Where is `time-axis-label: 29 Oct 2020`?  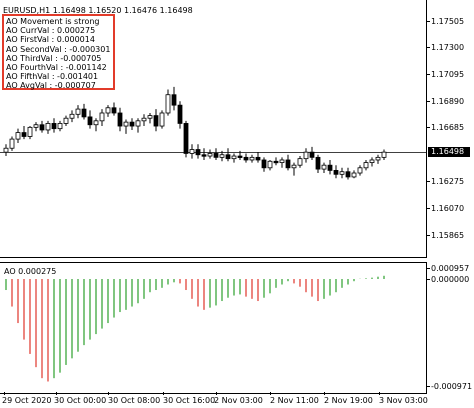 time-axis-label: 29 Oct 2020 is located at coordinates (27, 400).